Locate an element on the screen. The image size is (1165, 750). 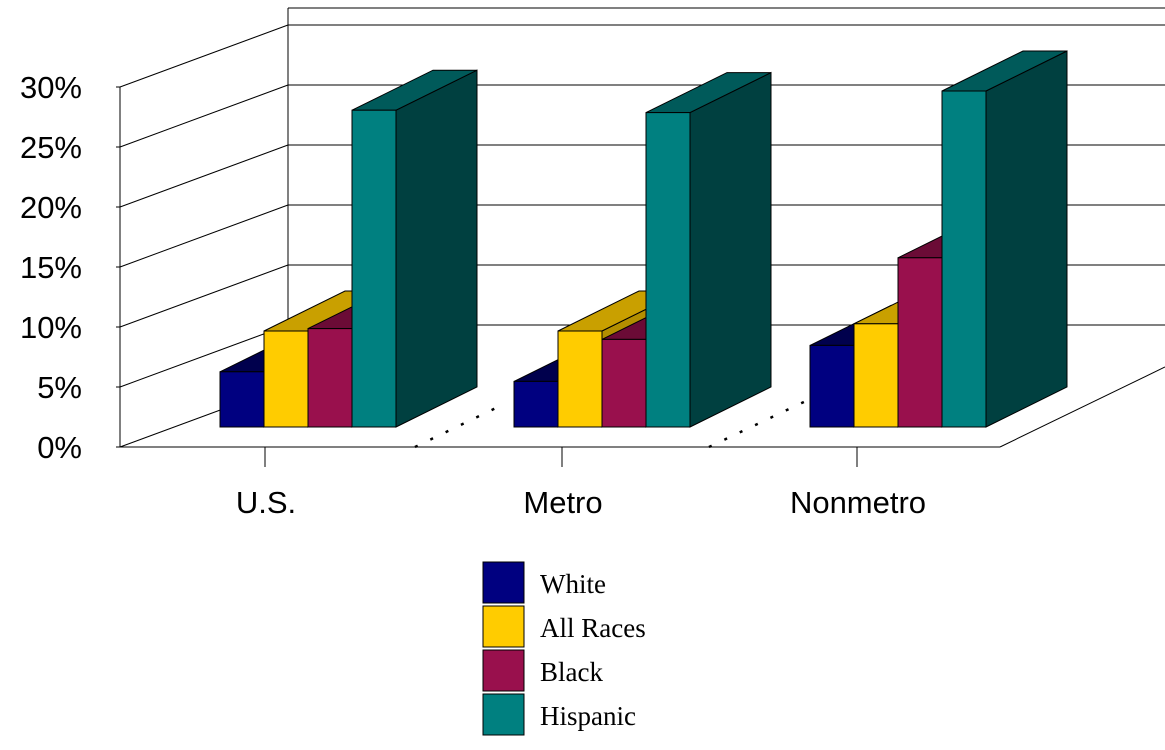
x-category-label: U.S. is located at coordinates (266, 502).